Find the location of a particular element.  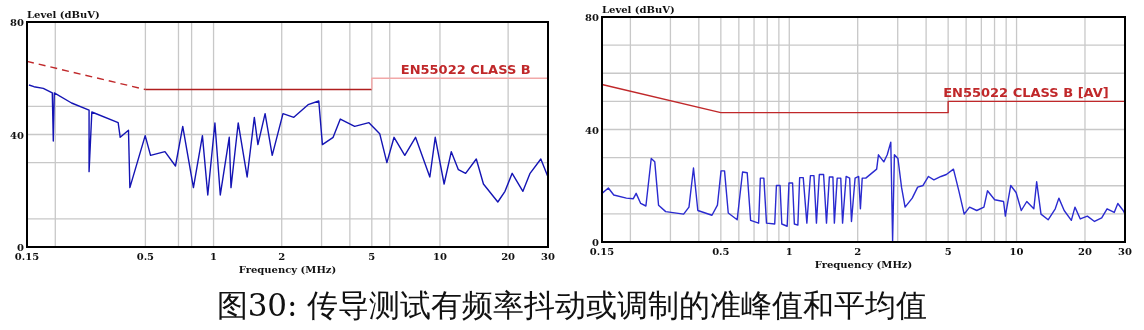

text: 图30: 传导测试有频率抖动或调制的准峰值和平均值 is located at coordinates (572, 305).